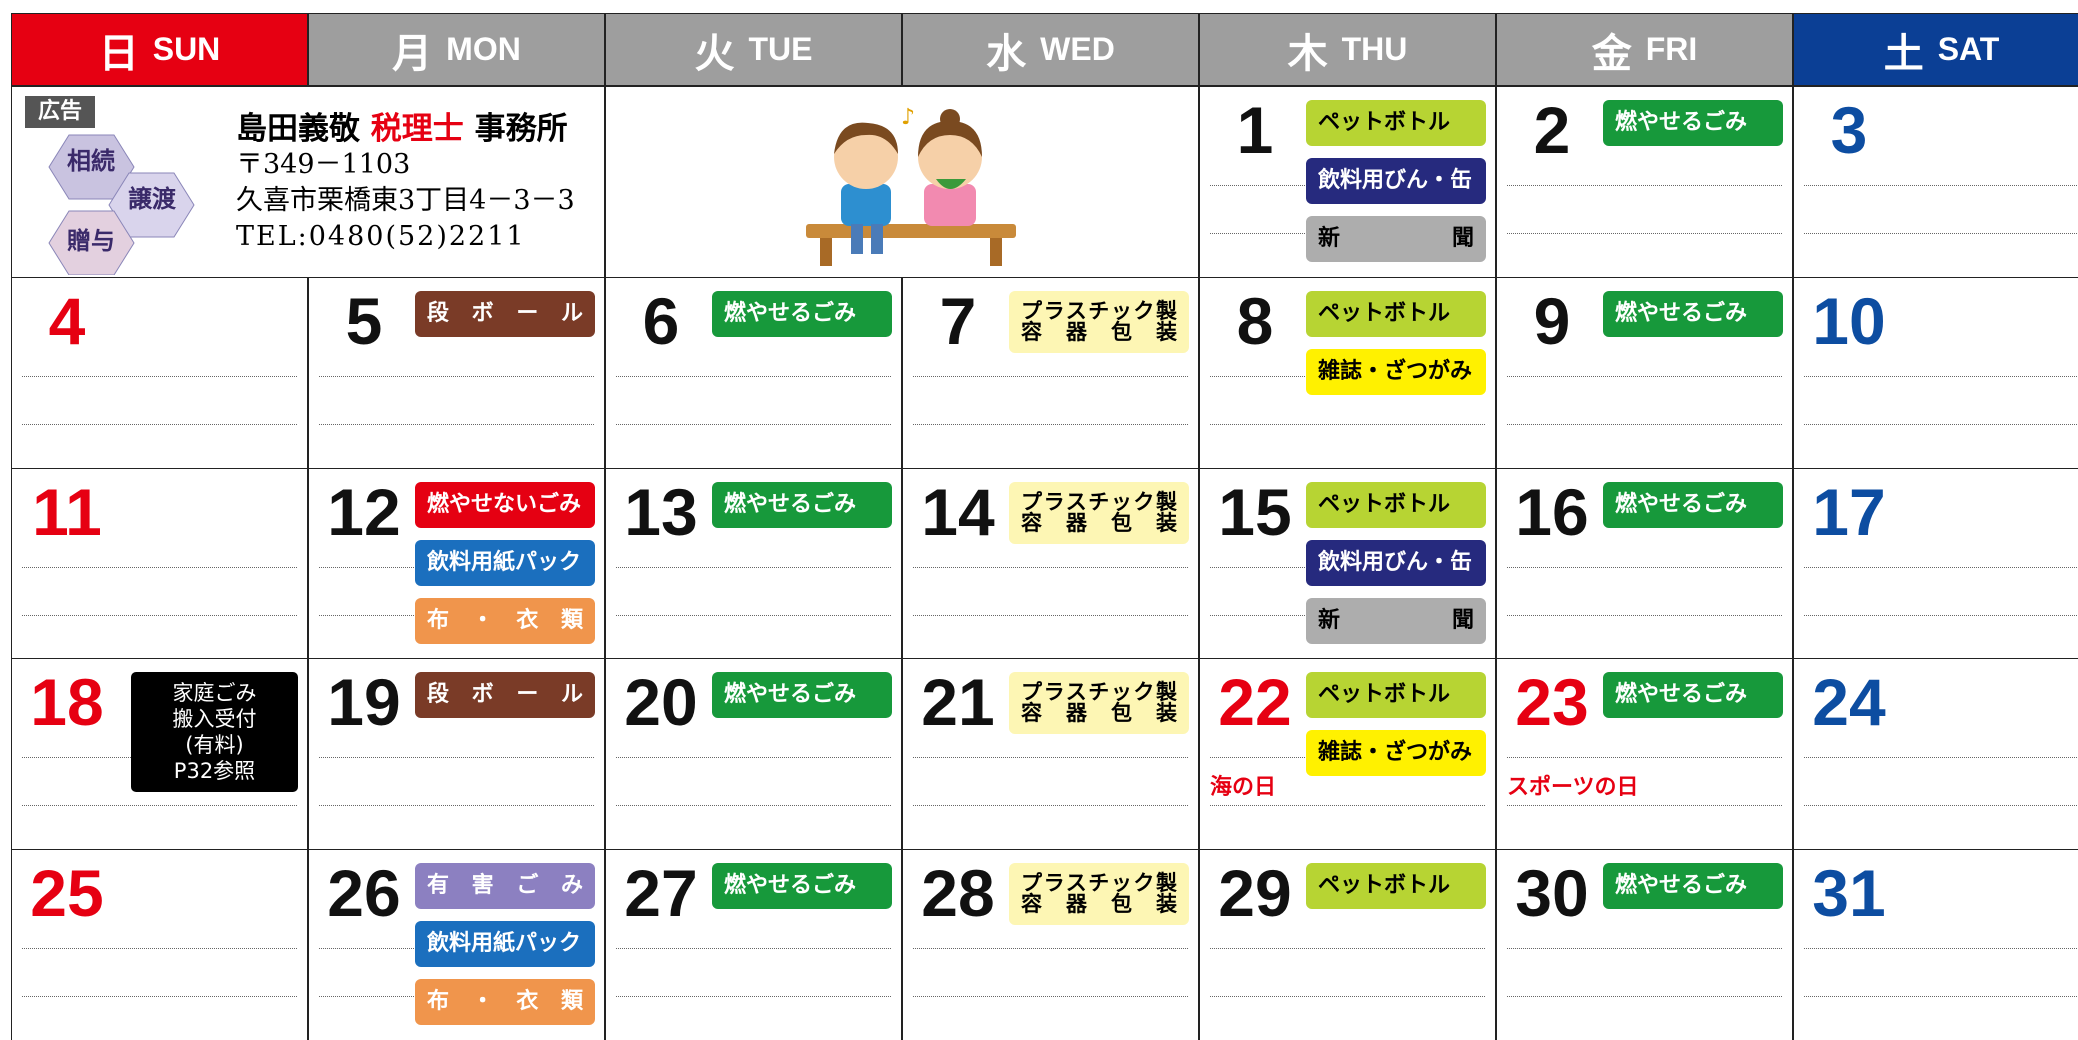 The image size is (2078, 1040). What do you see at coordinates (60, 112) in the screenshot?
I see `ad-badge: 広告` at bounding box center [60, 112].